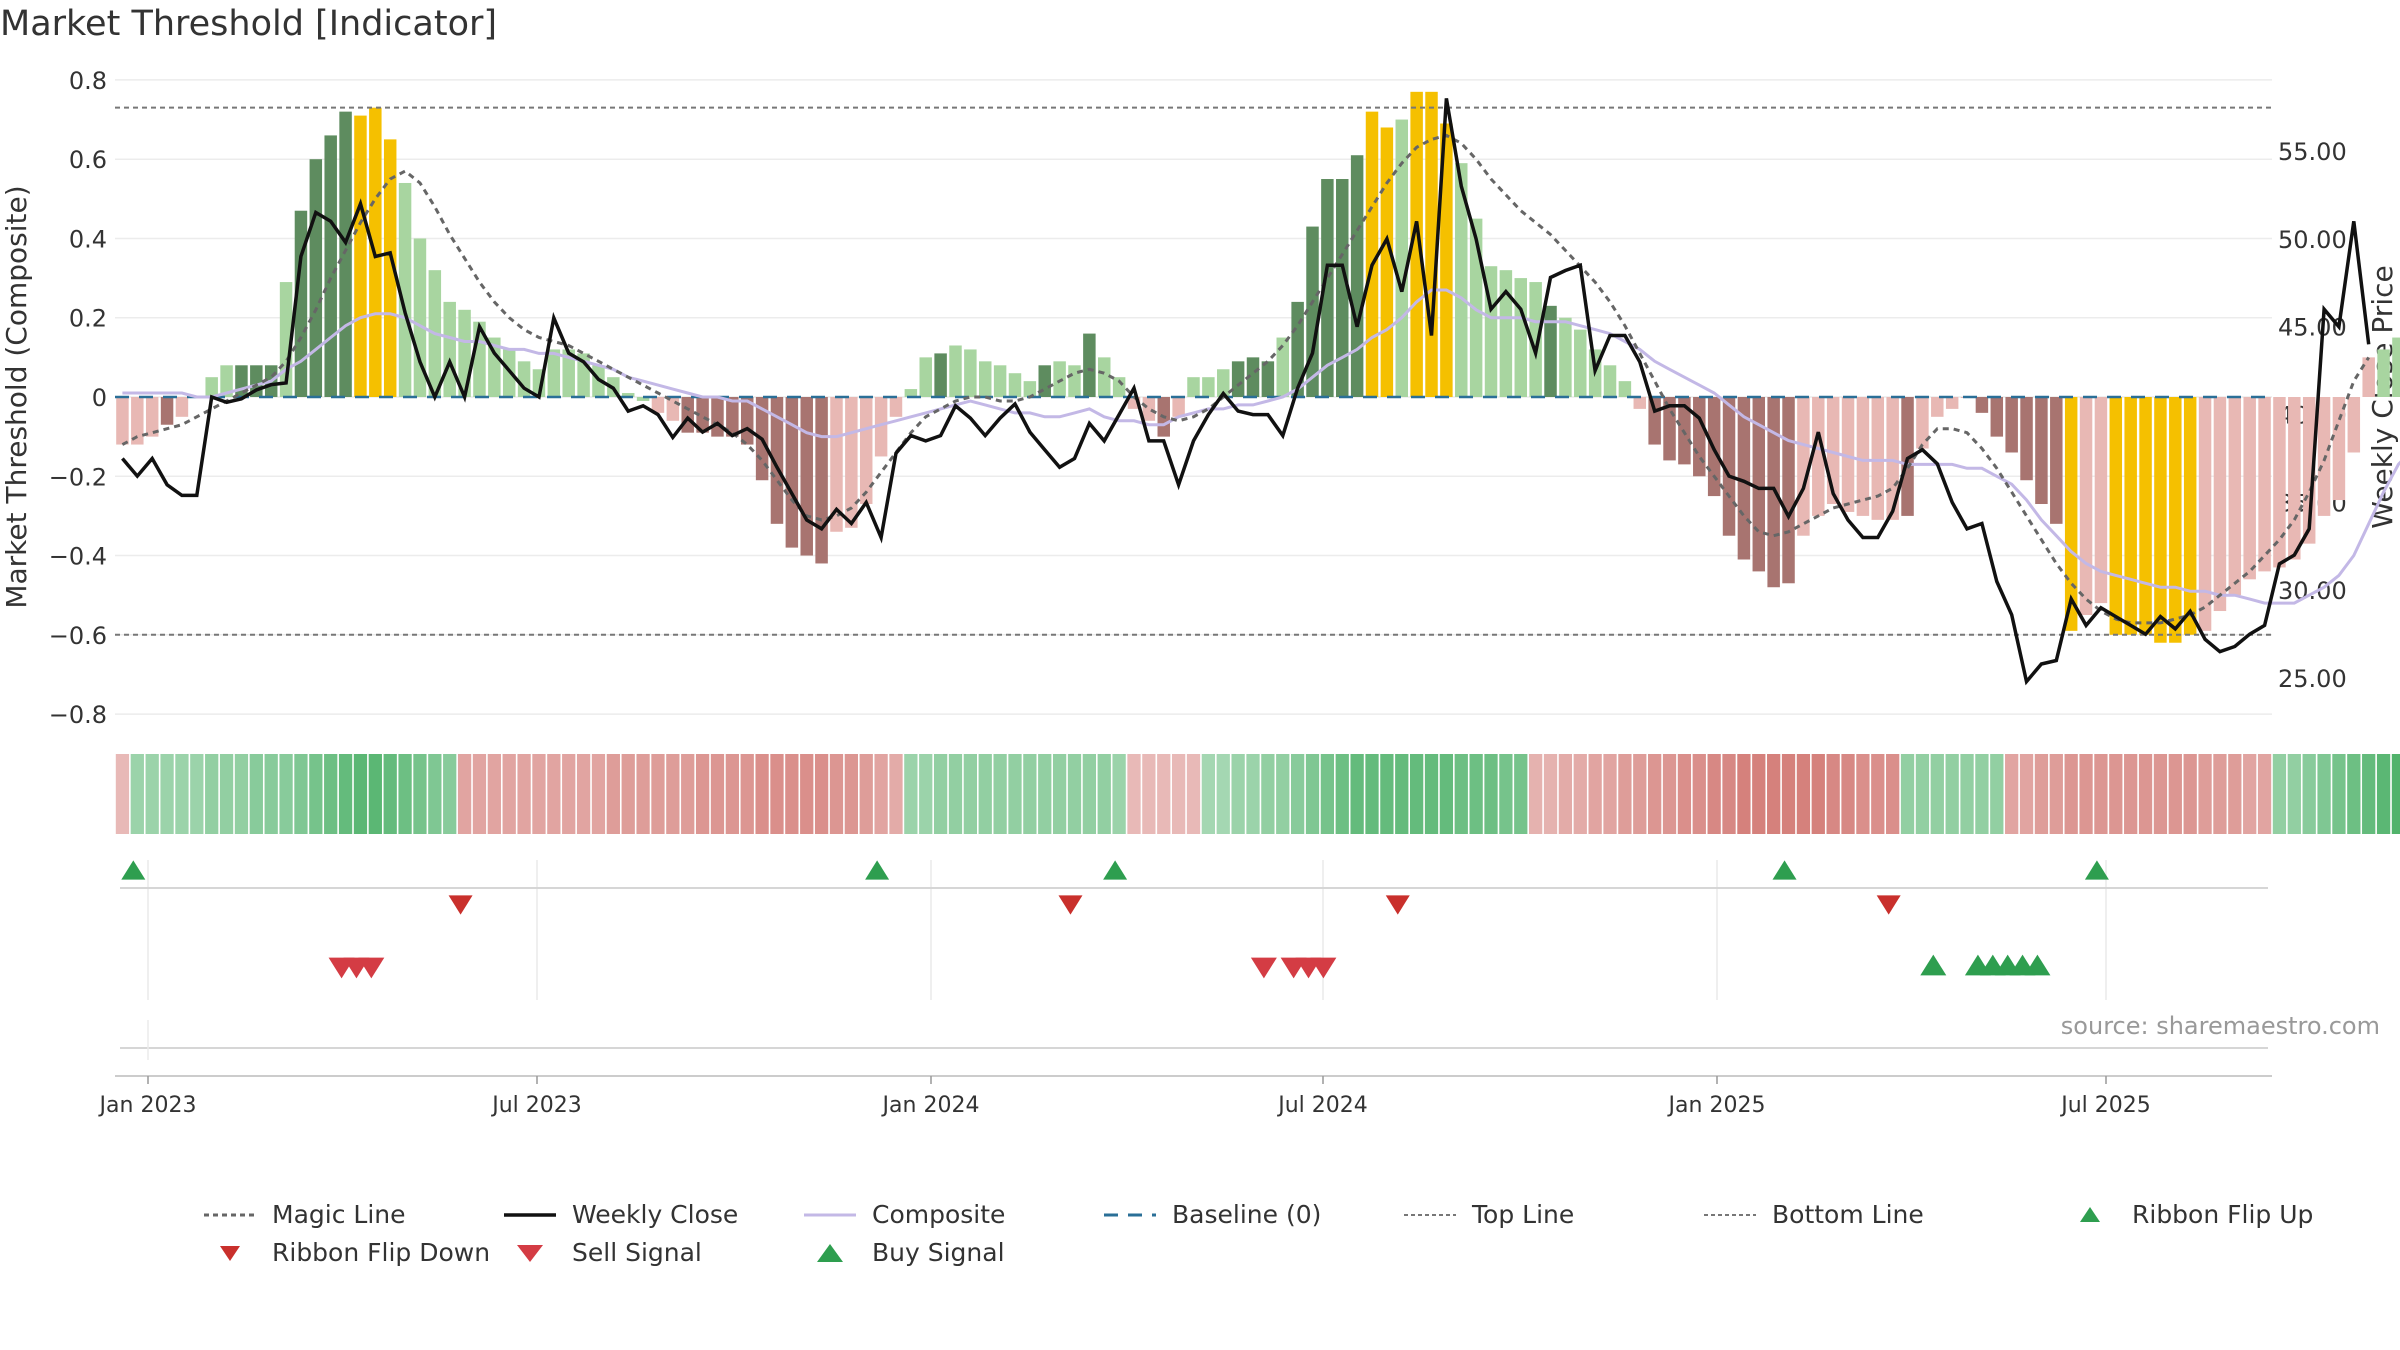 The height and width of the screenshot is (1350, 2400). What do you see at coordinates (2037, 965) in the screenshot?
I see `ribbon-flip-up-marker` at bounding box center [2037, 965].